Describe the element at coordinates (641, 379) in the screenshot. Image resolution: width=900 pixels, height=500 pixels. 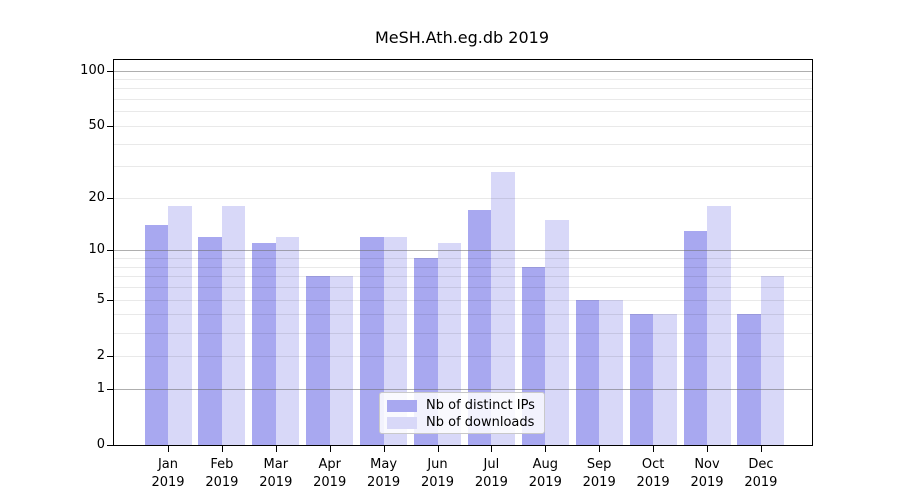
I see `bar-distinct-ips-oct` at that location.